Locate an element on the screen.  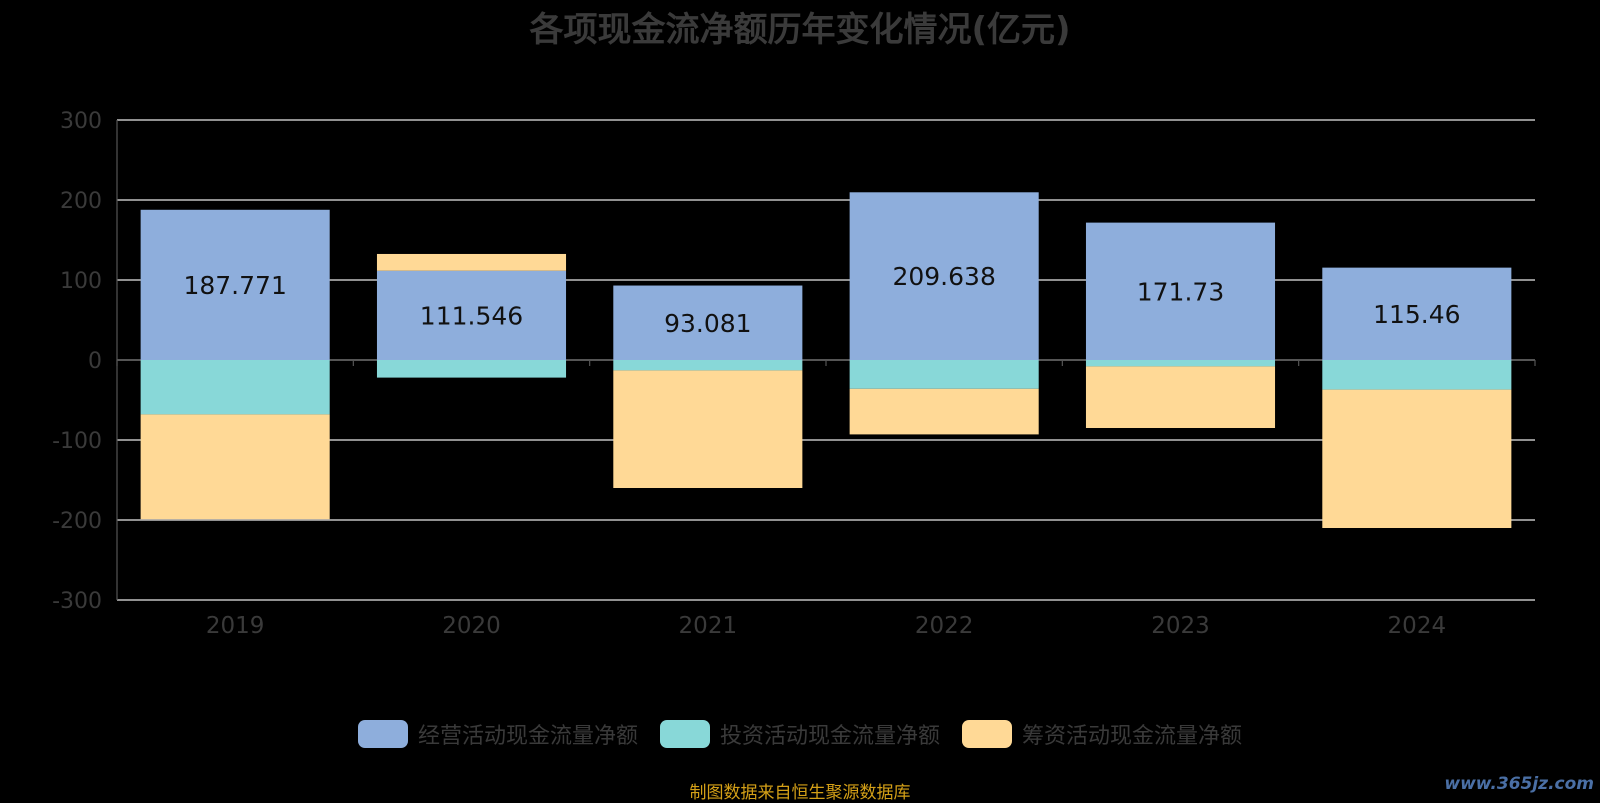
legend-label-financing: 筹资活动现金流量净额 is located at coordinates (1132, 736).